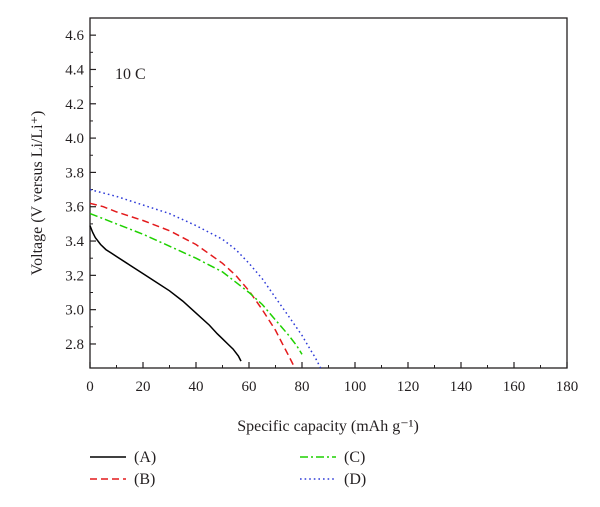 The height and width of the screenshot is (507, 600). What do you see at coordinates (145, 457) in the screenshot?
I see `legend-label: (A)` at bounding box center [145, 457].